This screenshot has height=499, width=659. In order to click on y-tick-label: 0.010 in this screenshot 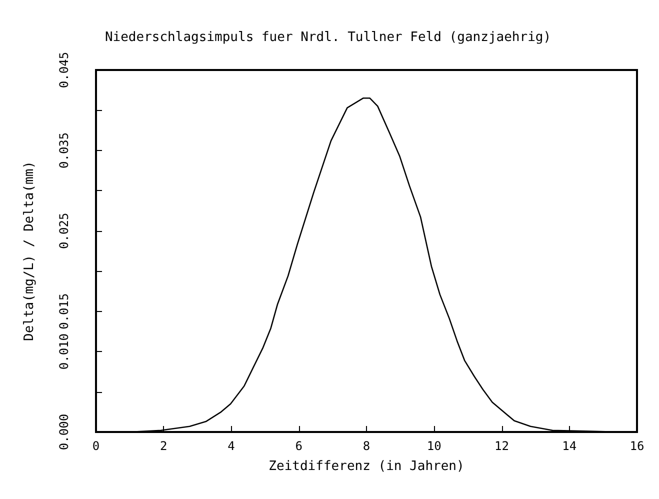, I will do `click(64, 351)`.